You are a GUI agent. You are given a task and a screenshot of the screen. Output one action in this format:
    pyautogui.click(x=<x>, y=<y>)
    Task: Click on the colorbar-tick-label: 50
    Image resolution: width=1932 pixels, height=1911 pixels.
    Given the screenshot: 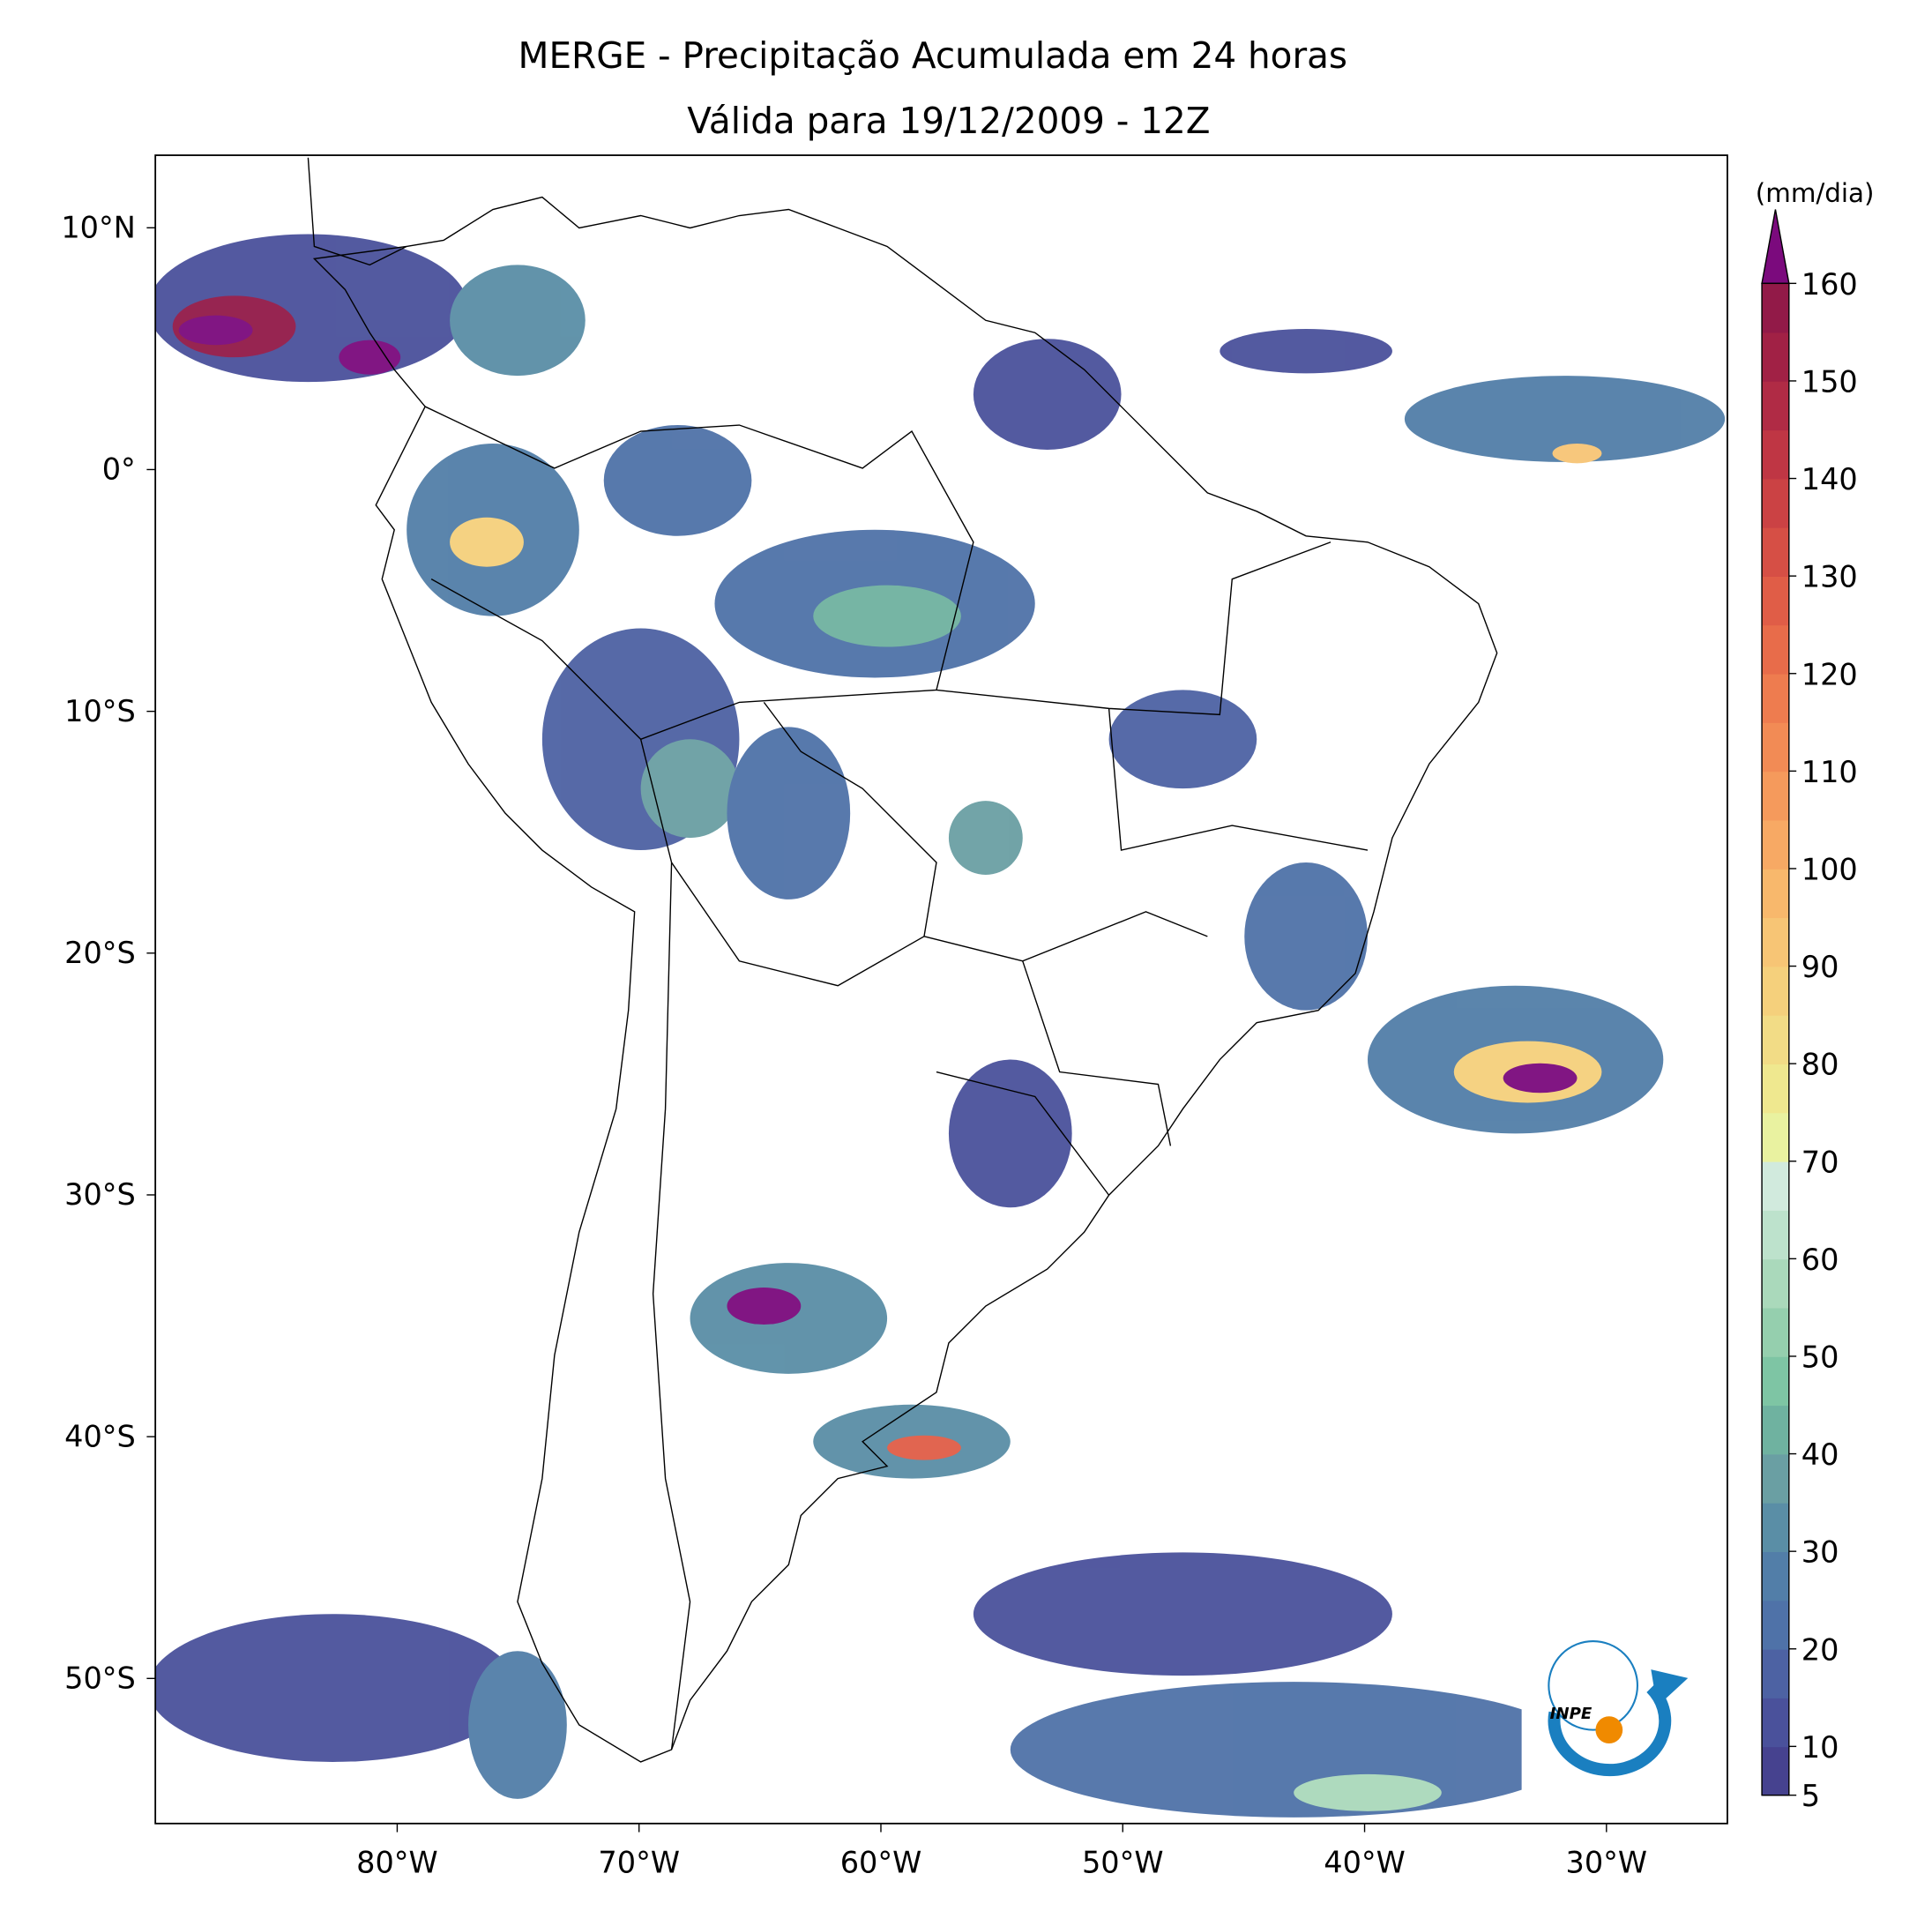 What is the action you would take?
    pyautogui.click(x=1820, y=1357)
    